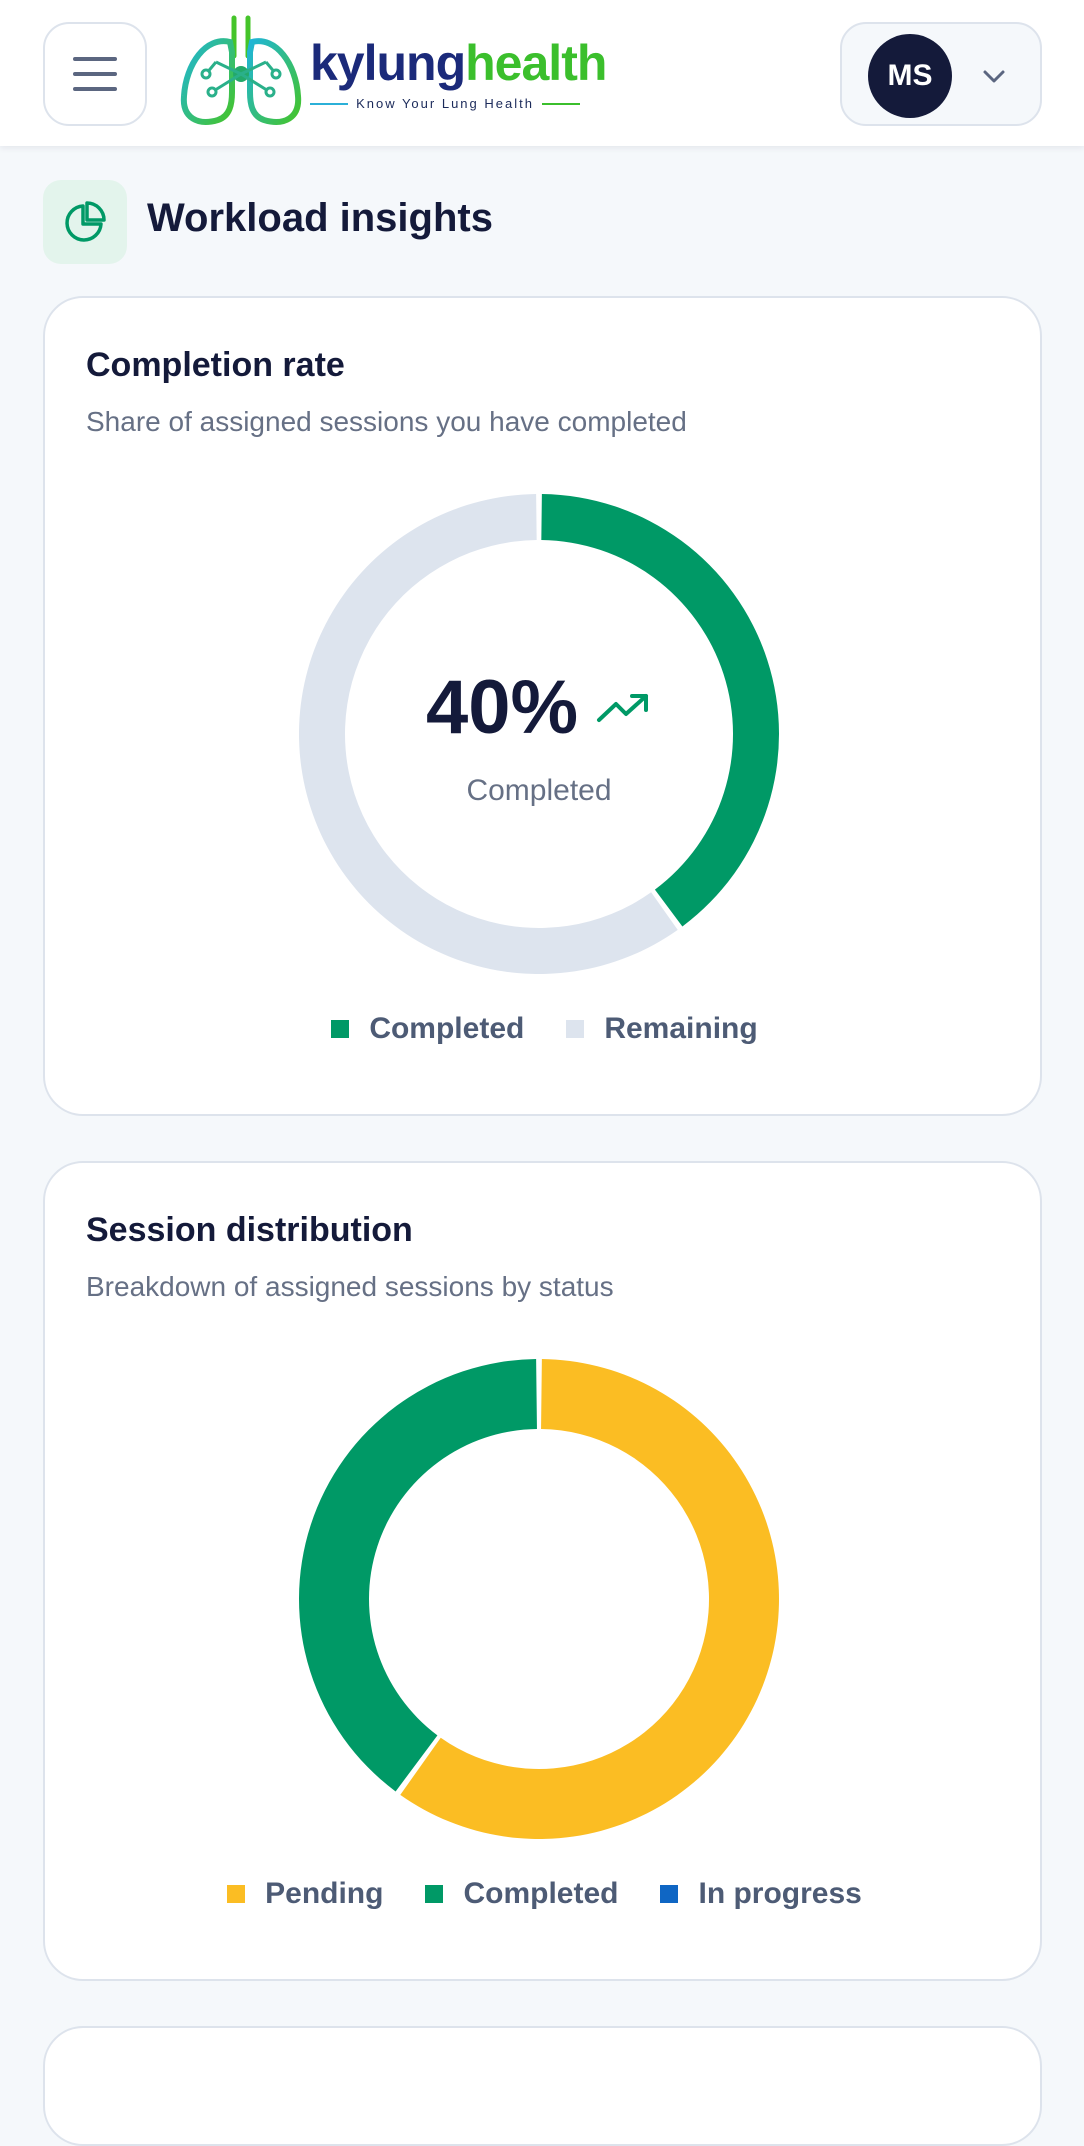 The image size is (1084, 2146). I want to click on completion-donut-chart: 40% Completed, so click(539, 734).